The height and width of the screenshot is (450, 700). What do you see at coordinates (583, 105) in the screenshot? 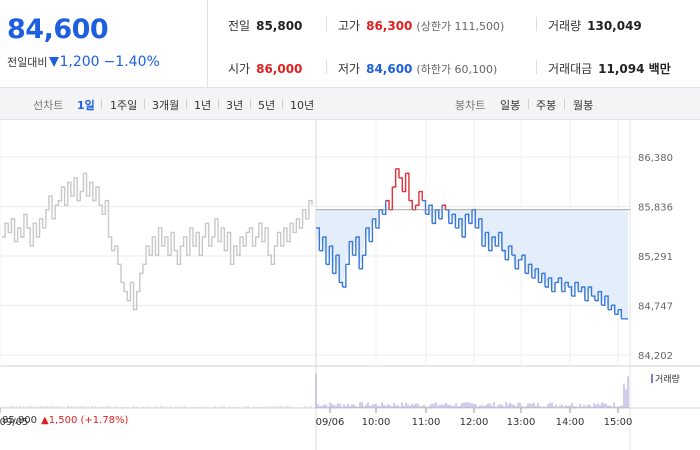
I see `candle-monthly: 월봉` at bounding box center [583, 105].